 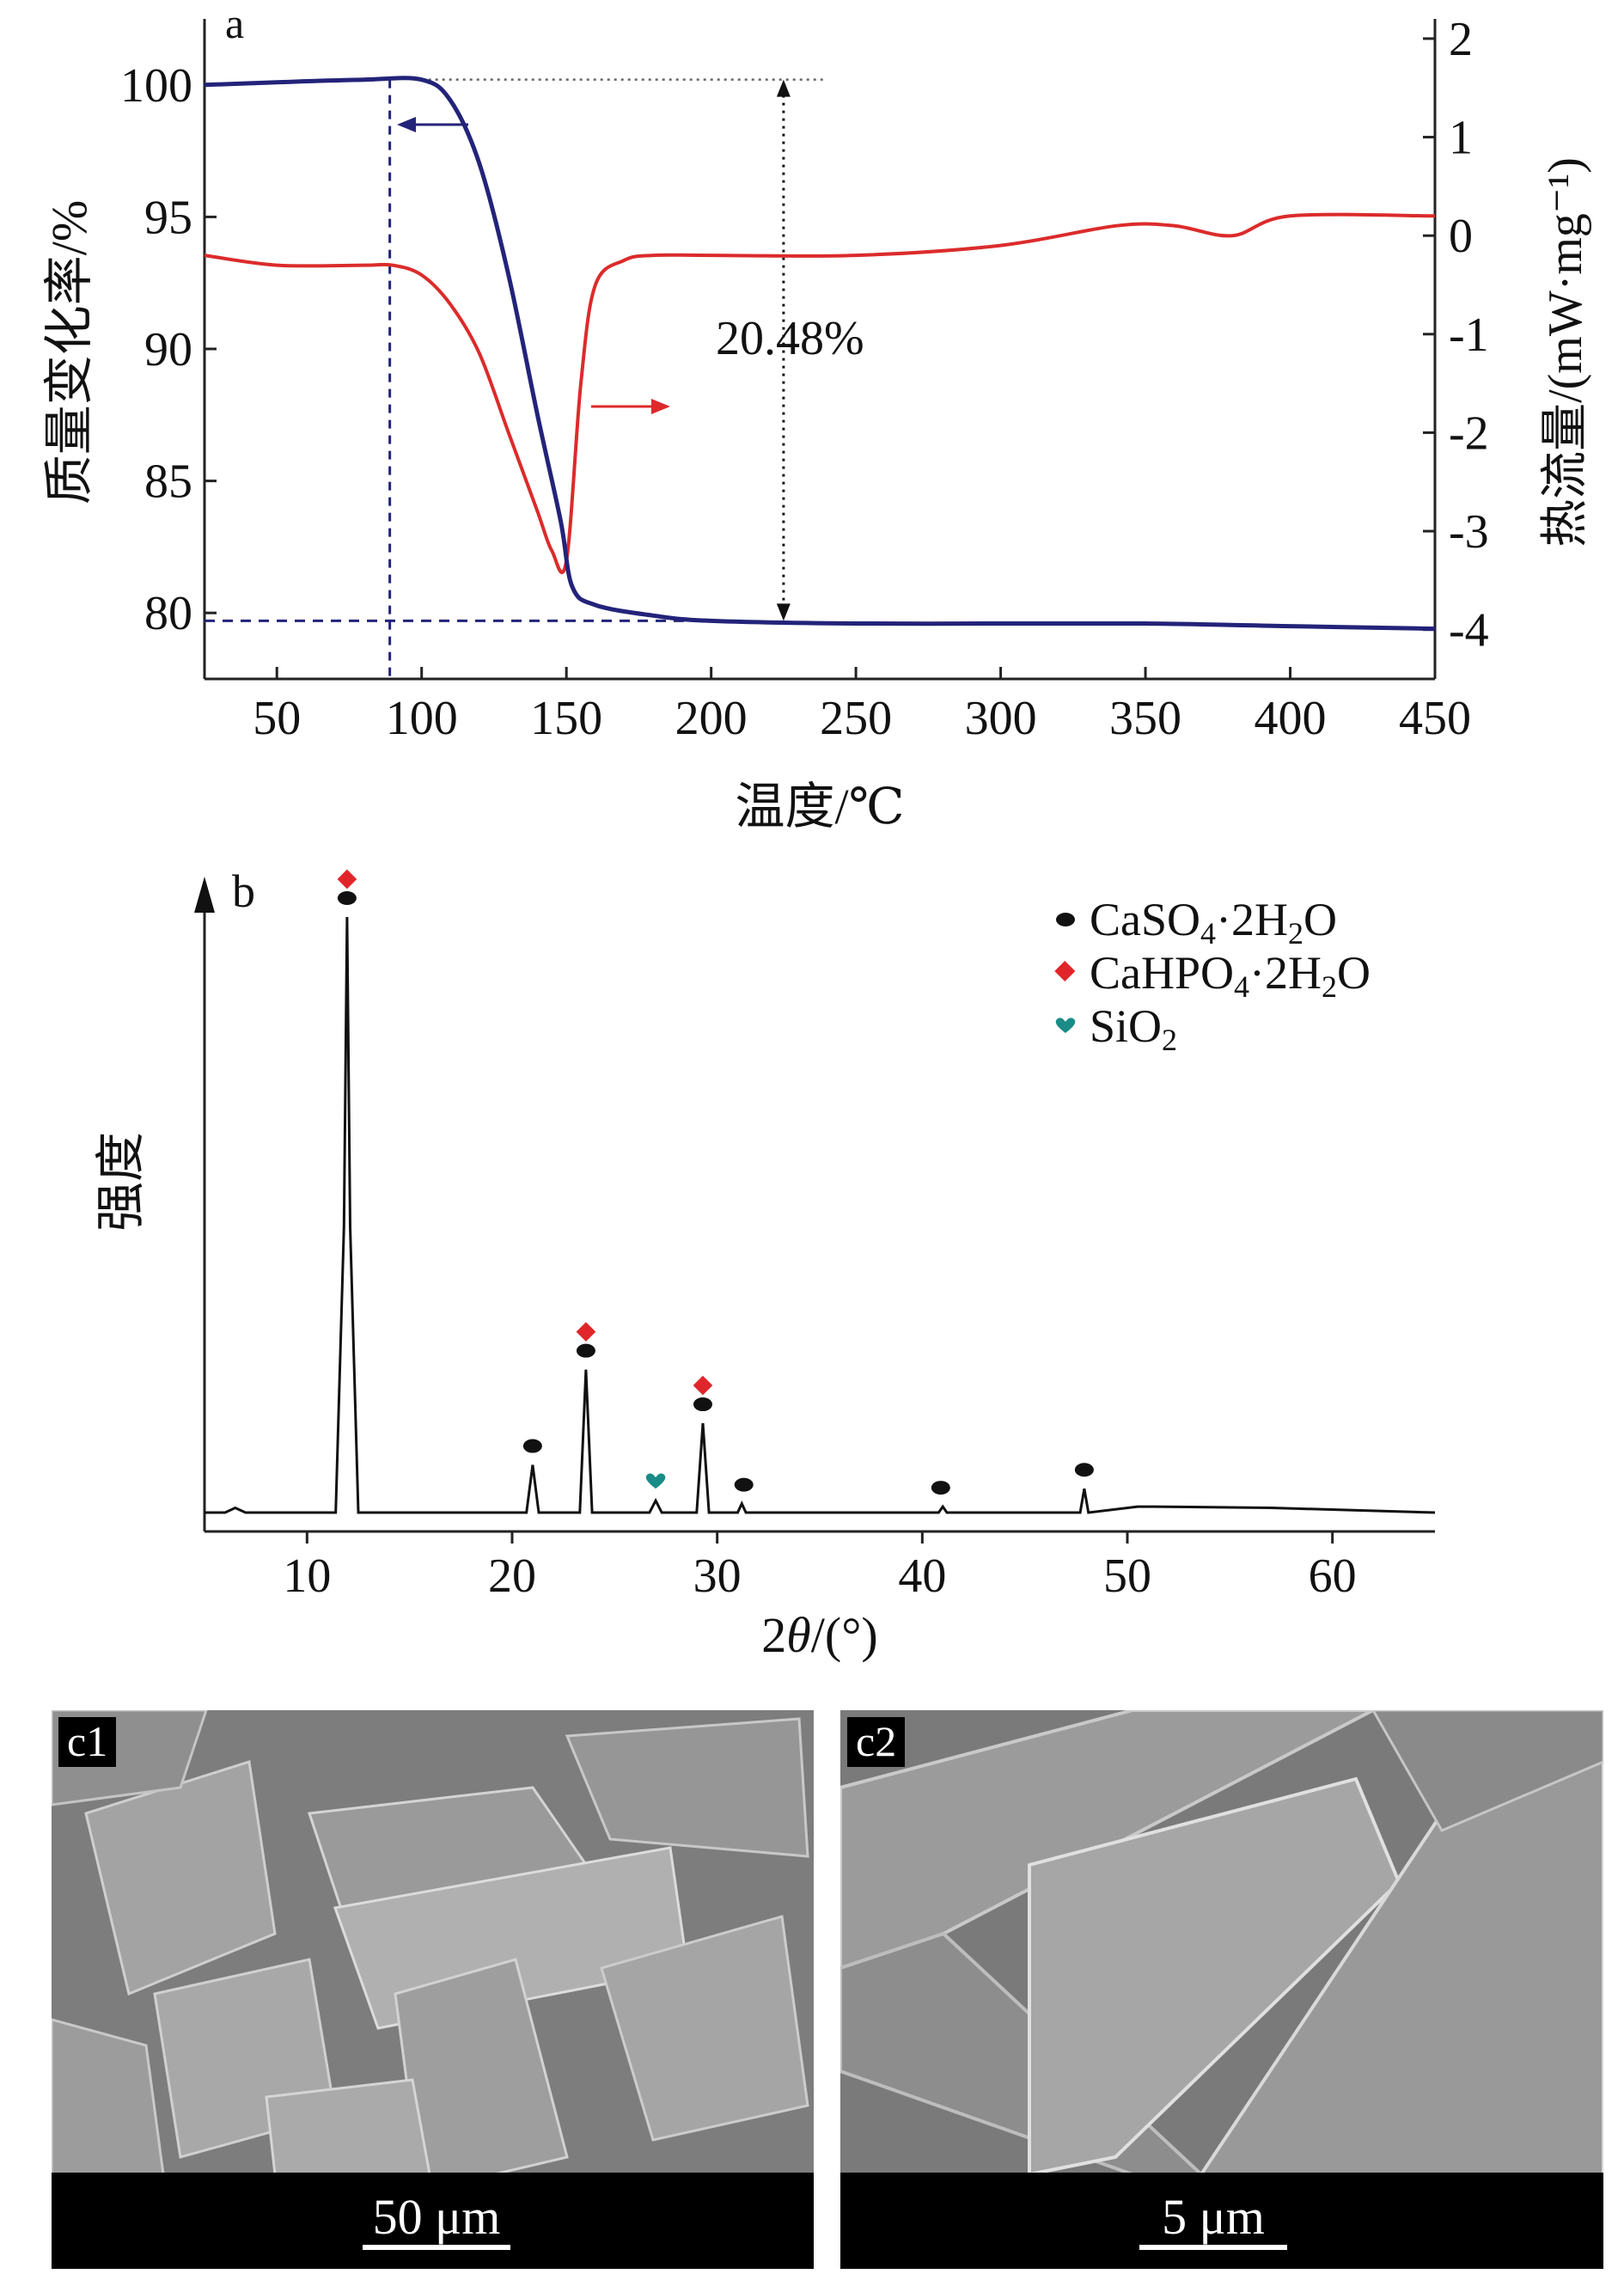 What do you see at coordinates (1469, 631) in the screenshot?
I see `right-y-tick-label: -4` at bounding box center [1469, 631].